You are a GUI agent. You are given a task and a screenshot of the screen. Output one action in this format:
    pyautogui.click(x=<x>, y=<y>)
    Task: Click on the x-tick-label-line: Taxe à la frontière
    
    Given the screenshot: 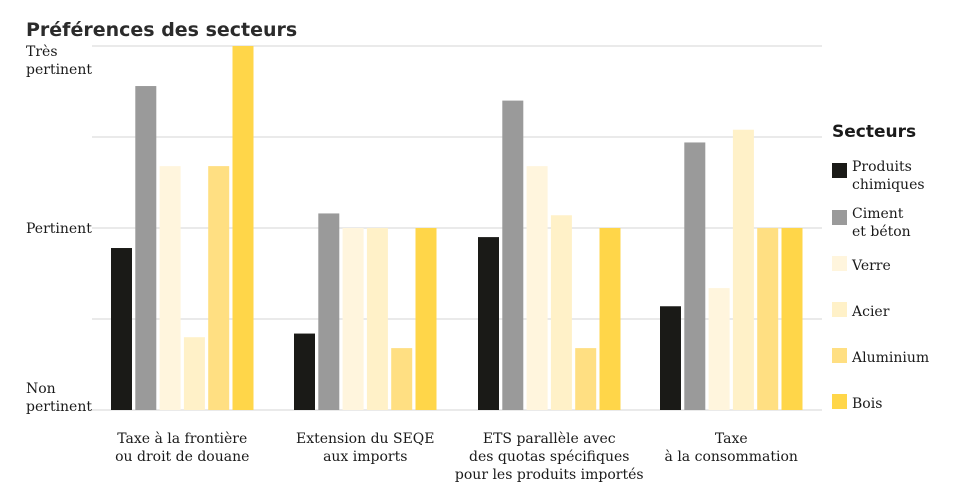 What is the action you would take?
    pyautogui.click(x=182, y=438)
    